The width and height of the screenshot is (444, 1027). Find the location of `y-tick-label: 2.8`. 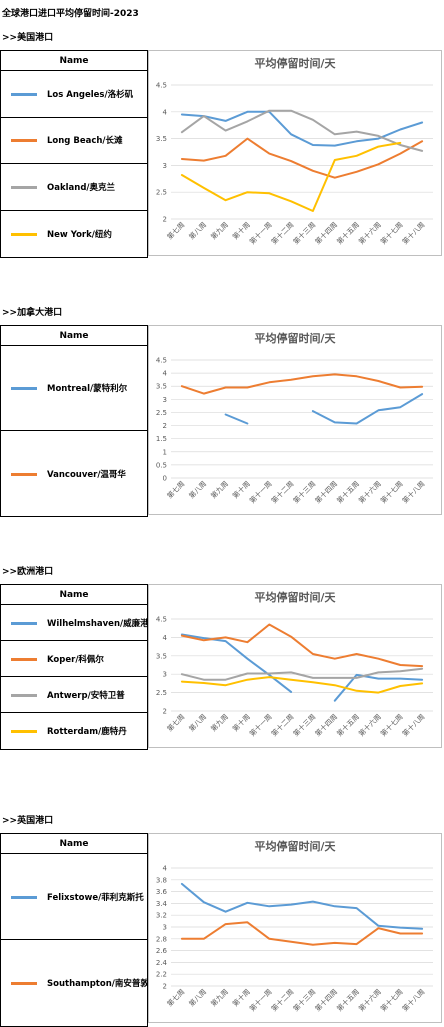

y-tick-label: 2.8 is located at coordinates (161, 939).